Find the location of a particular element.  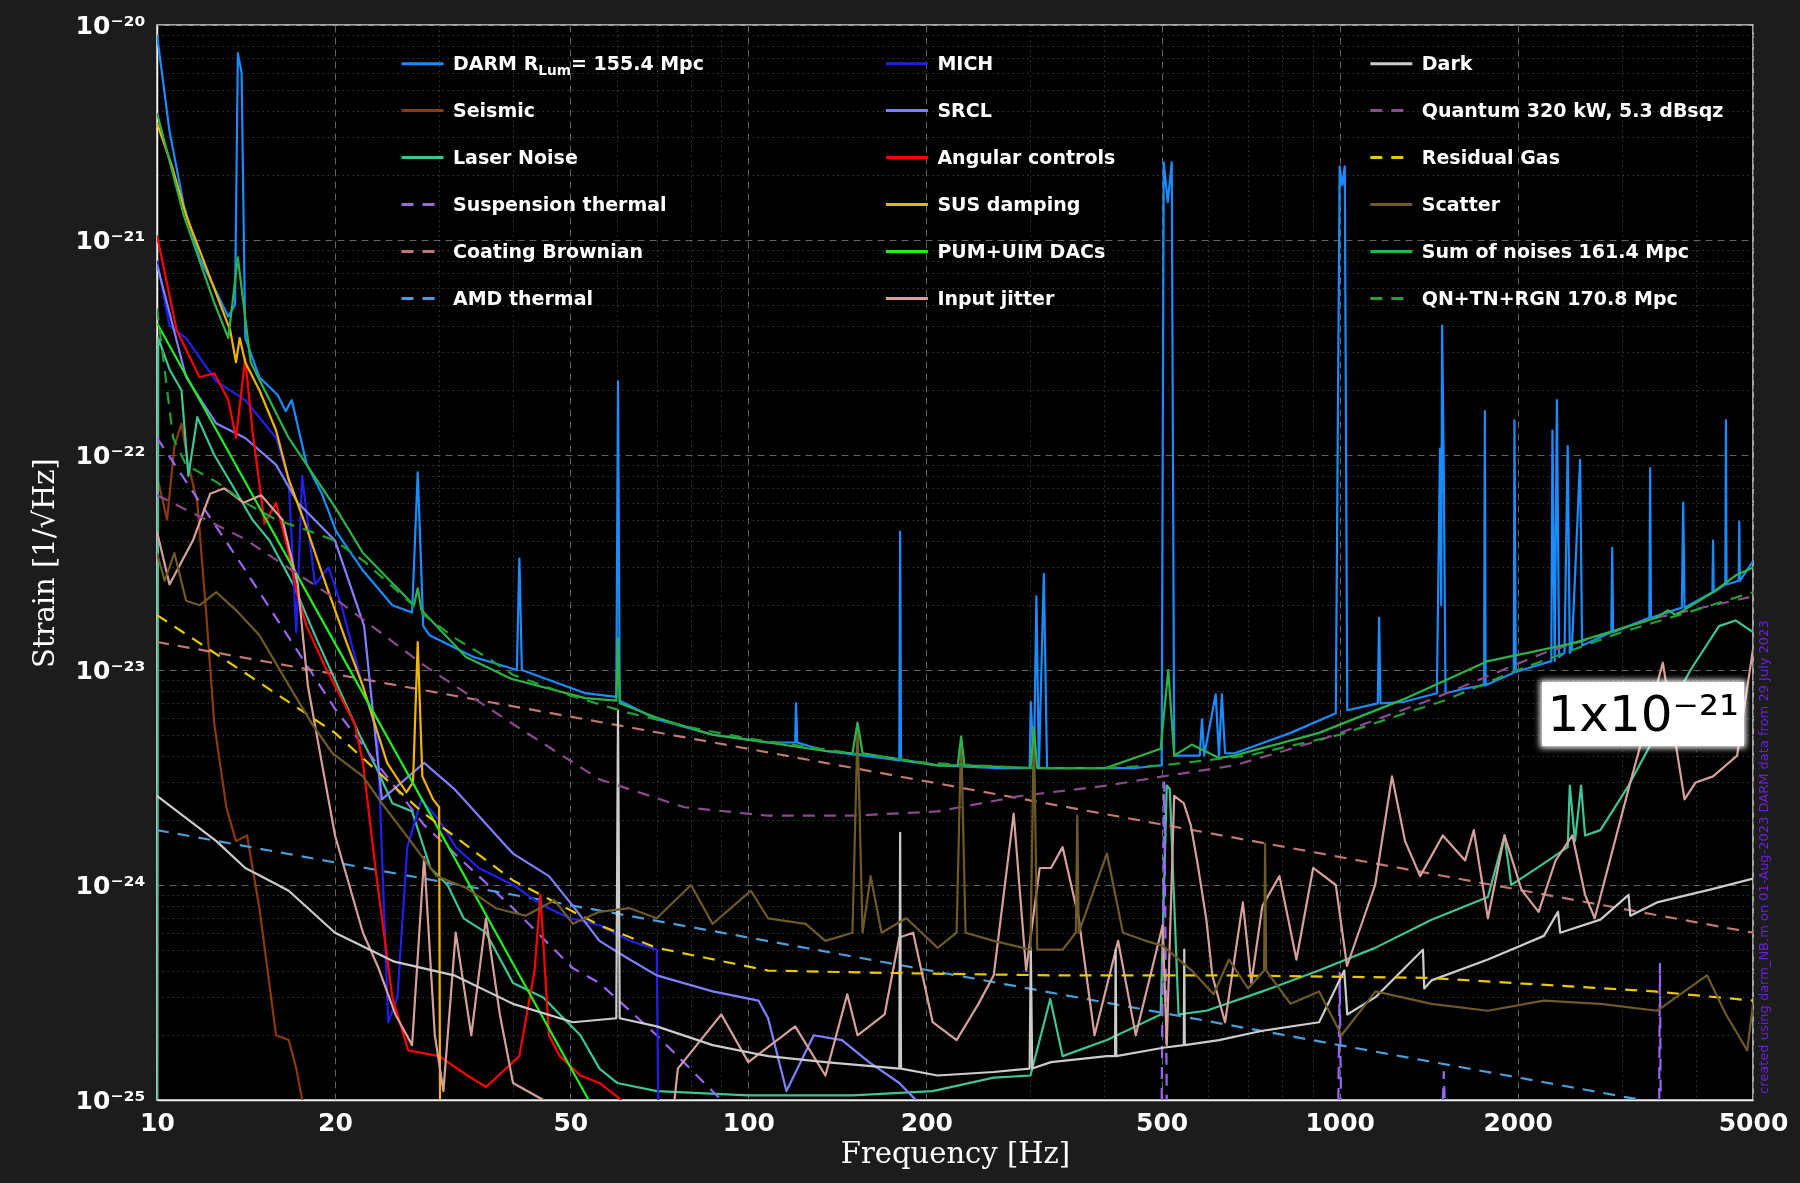

x-axis-title: Frequency [Hz] is located at coordinates (955, 1152).